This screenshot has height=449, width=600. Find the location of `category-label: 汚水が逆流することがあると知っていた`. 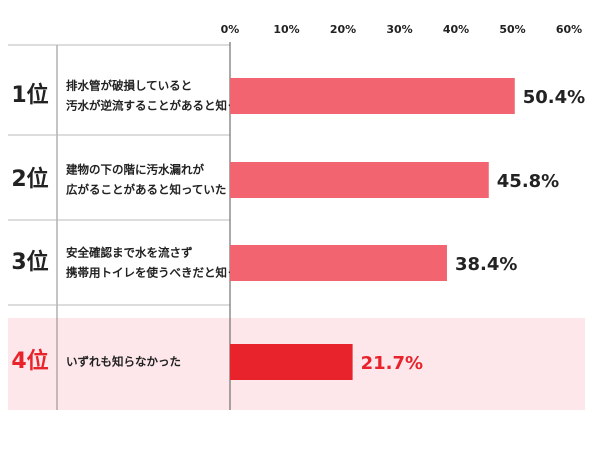

category-label: 汚水が逆流することがあると知っていた is located at coordinates (169, 106).